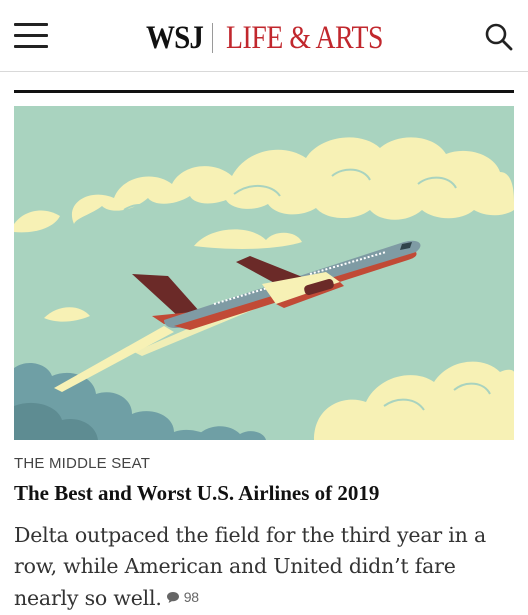 The height and width of the screenshot is (615, 528). I want to click on comments-link: 98, so click(182, 597).